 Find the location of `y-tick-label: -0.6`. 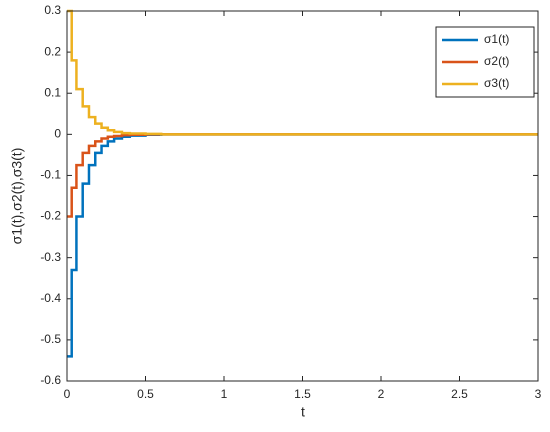

y-tick-label: -0.6 is located at coordinates (50, 380).